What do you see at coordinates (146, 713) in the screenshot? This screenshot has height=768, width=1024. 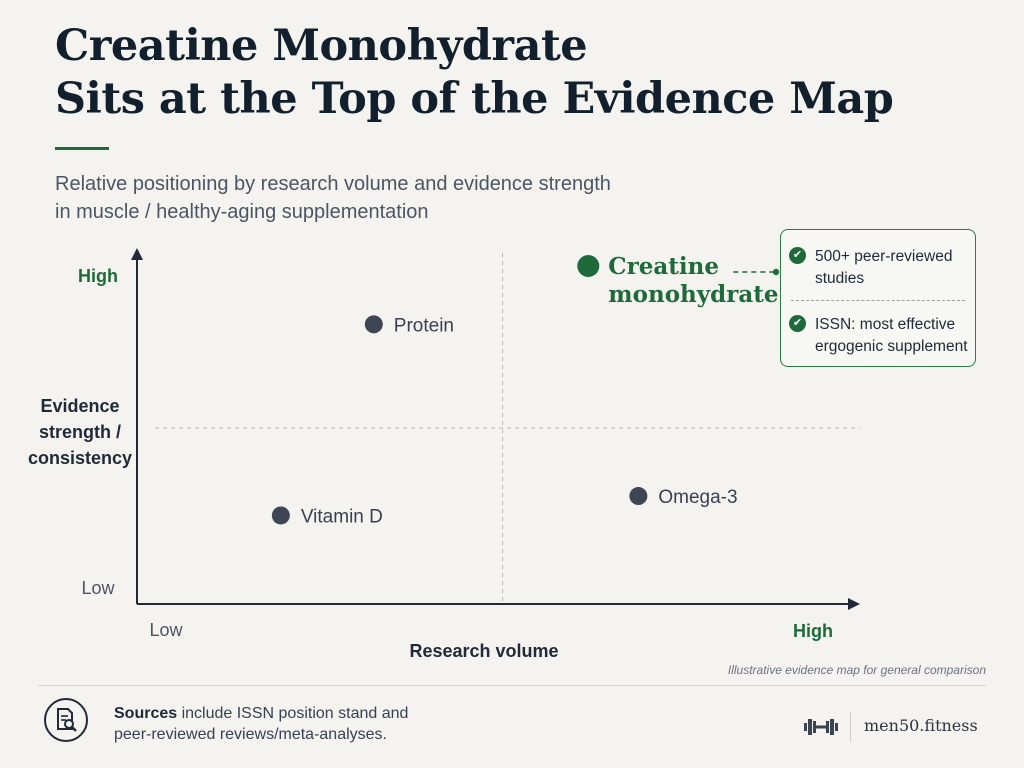 I see `sources-label: Sources` at bounding box center [146, 713].